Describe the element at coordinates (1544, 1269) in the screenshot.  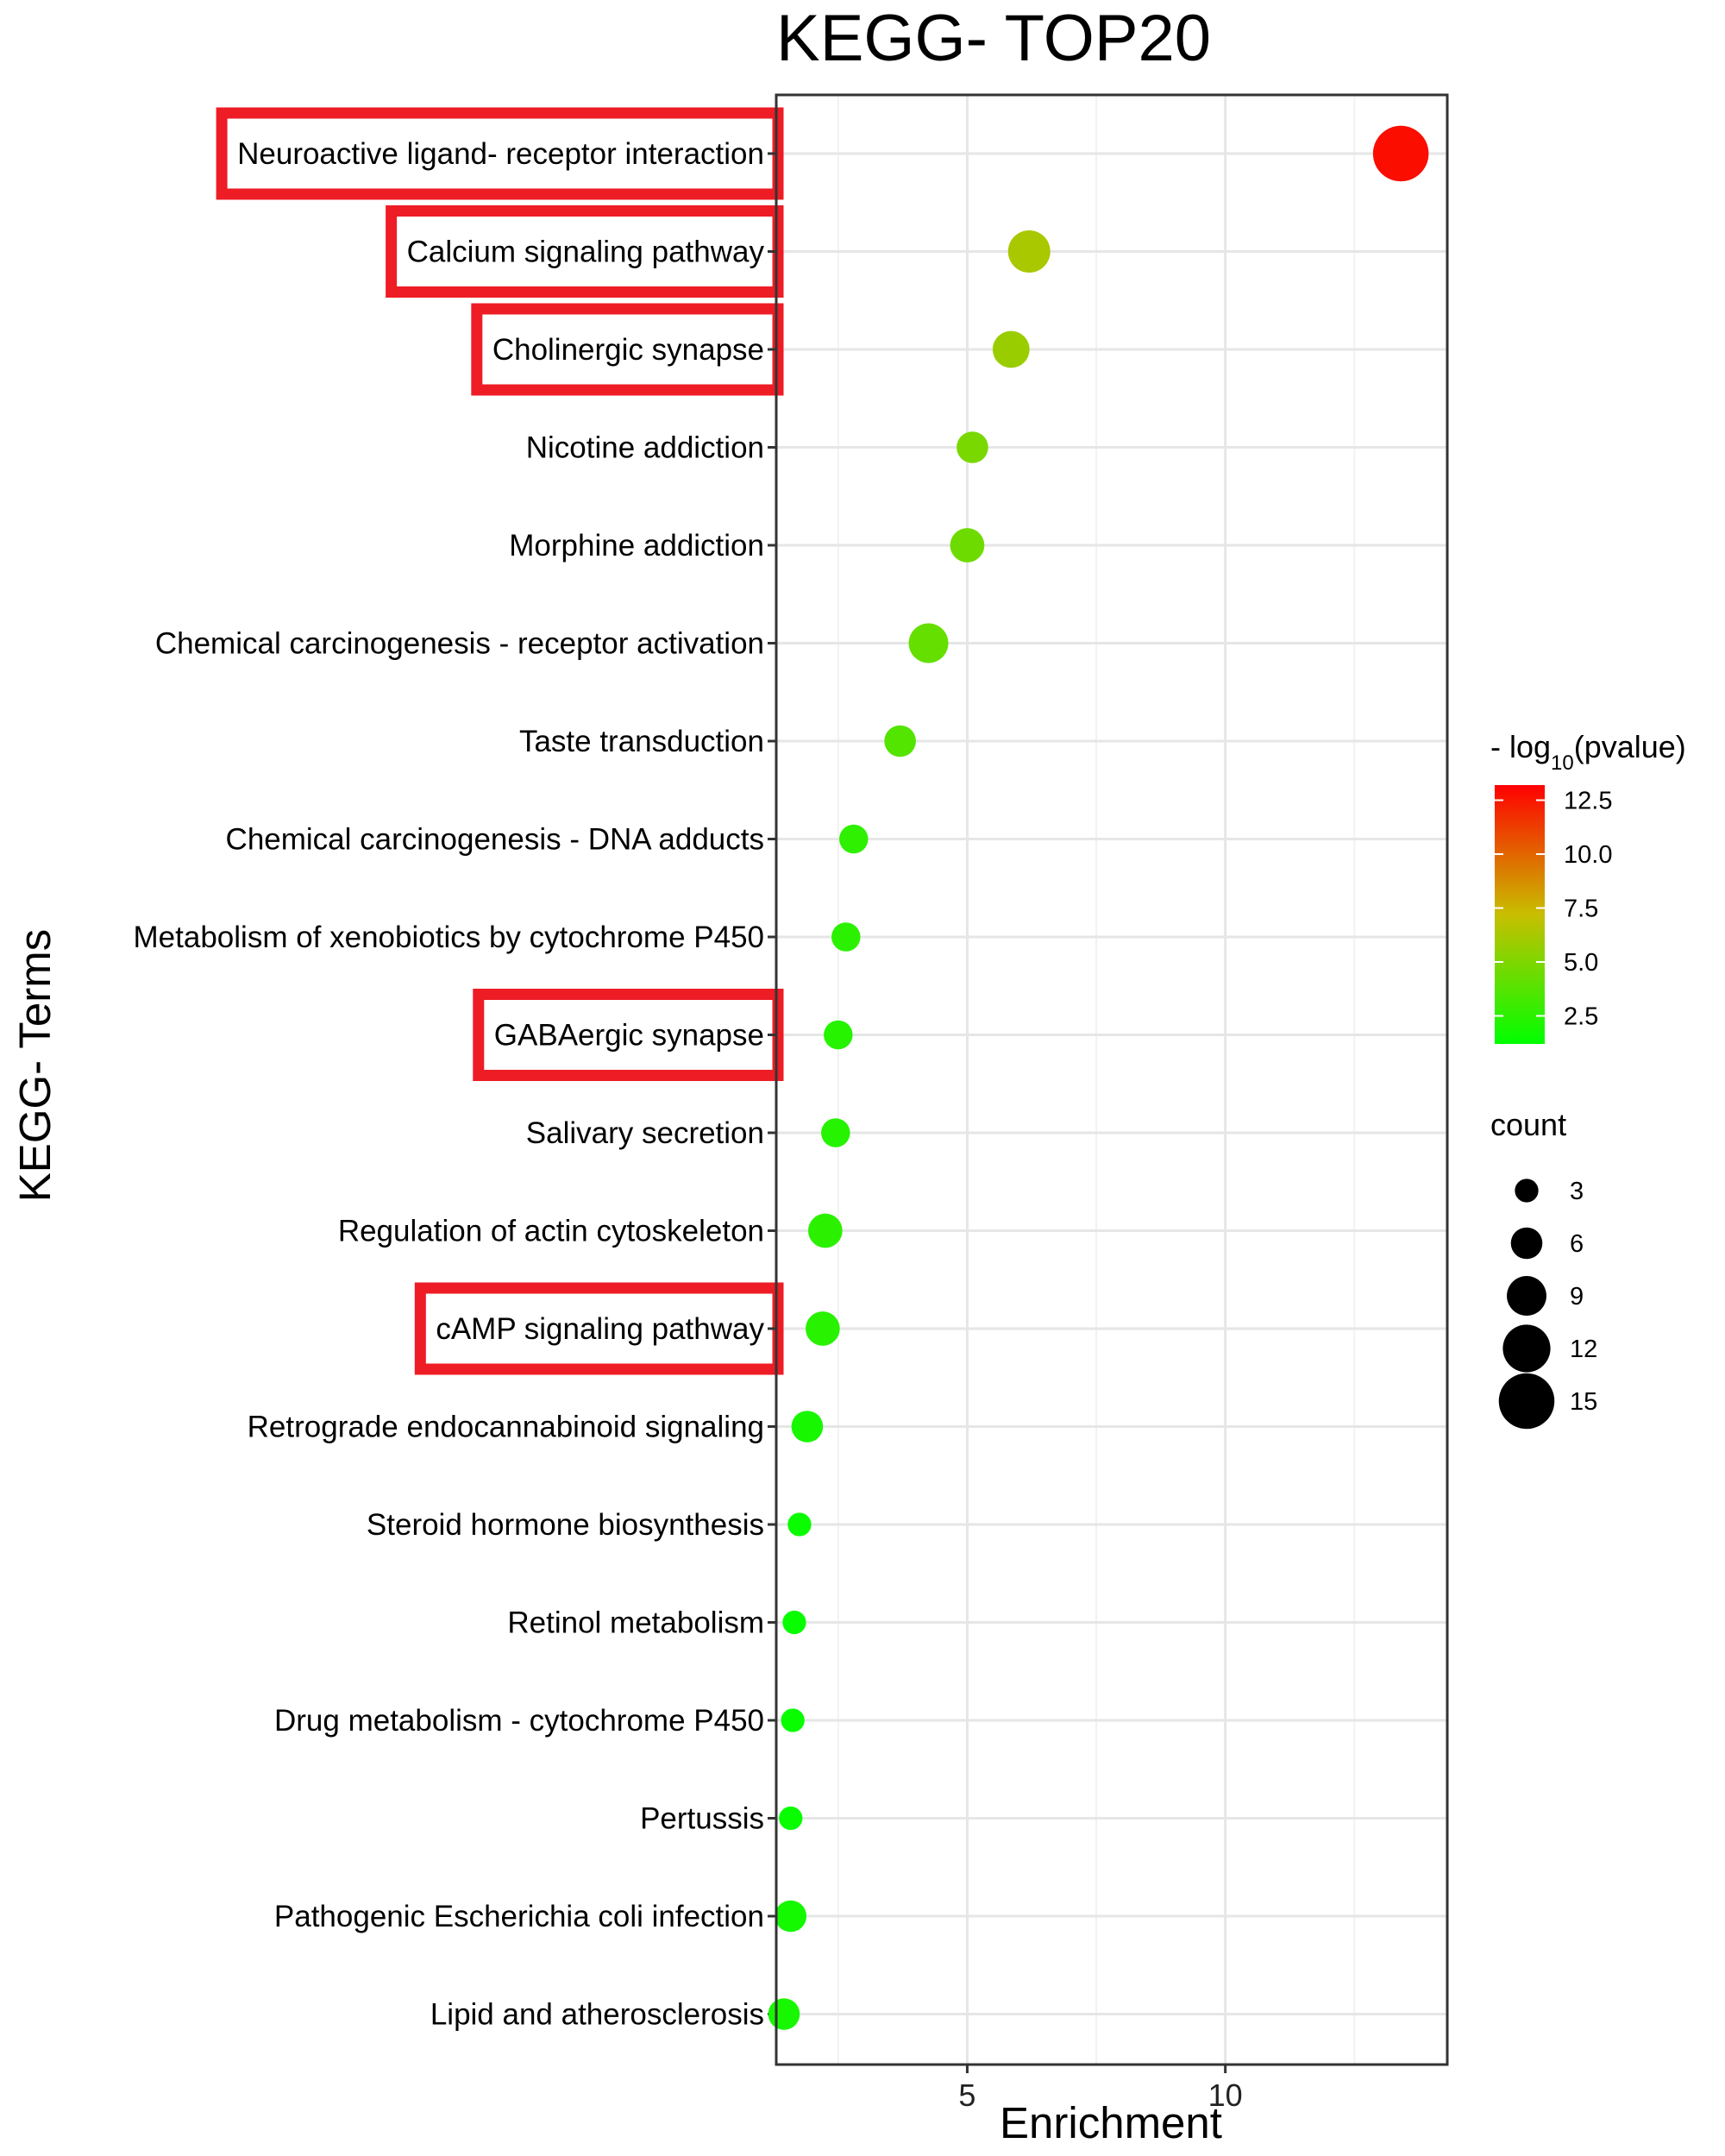
I see `size-legend: count 3 6 9 12 15` at that location.